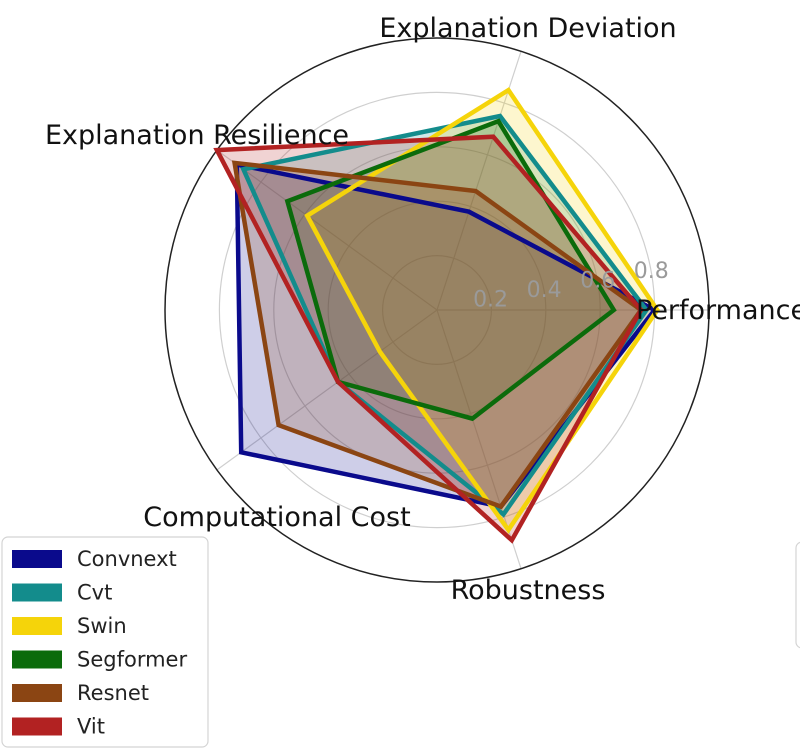 The height and width of the screenshot is (750, 800). Describe the element at coordinates (94, 593) in the screenshot. I see `legend-label-cvt: Cvt` at that location.